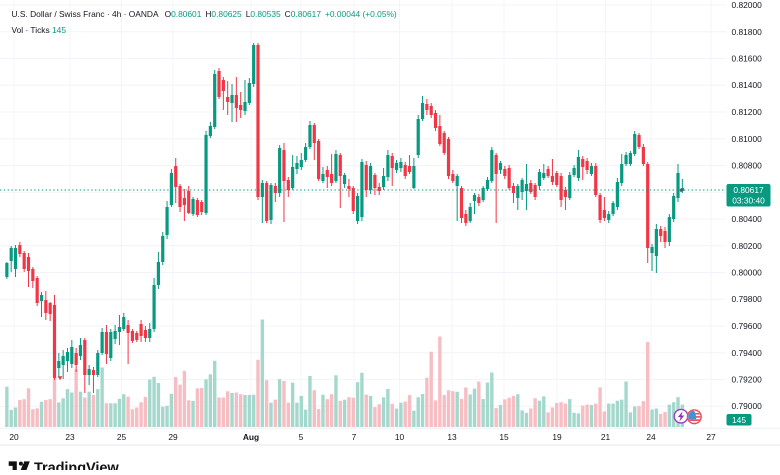 Image resolution: width=780 pixels, height=475 pixels. Describe the element at coordinates (747, 32) in the screenshot. I see `svg-text: 0.81800` at that location.